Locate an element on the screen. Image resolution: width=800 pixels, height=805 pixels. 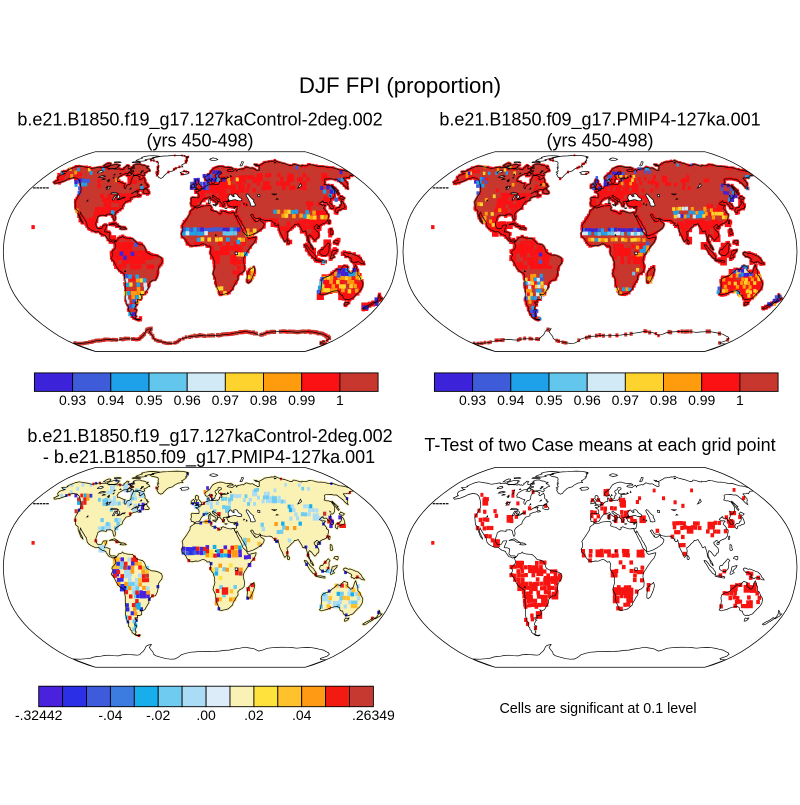
svg-text: .26349 is located at coordinates (373, 715).